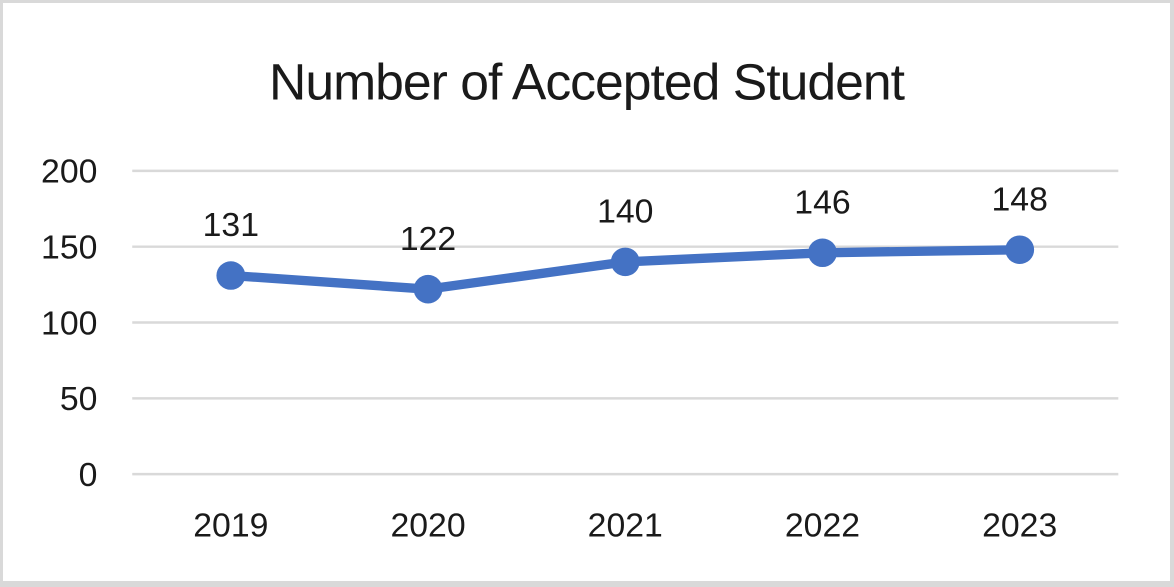 The width and height of the screenshot is (1174, 587). What do you see at coordinates (79, 399) in the screenshot?
I see `y-axis-tick-label: 50` at bounding box center [79, 399].